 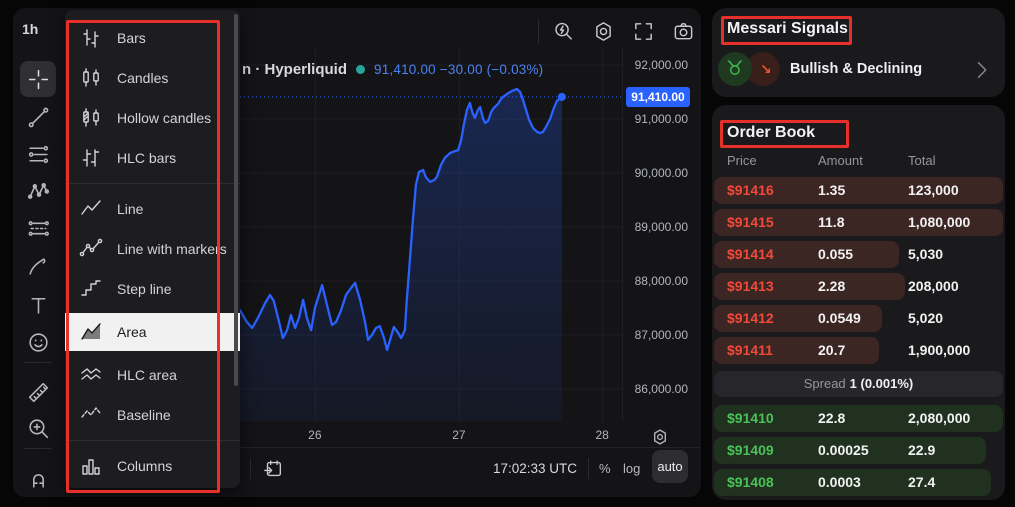 I want to click on total-cell: 2,080,000, so click(x=939, y=418).